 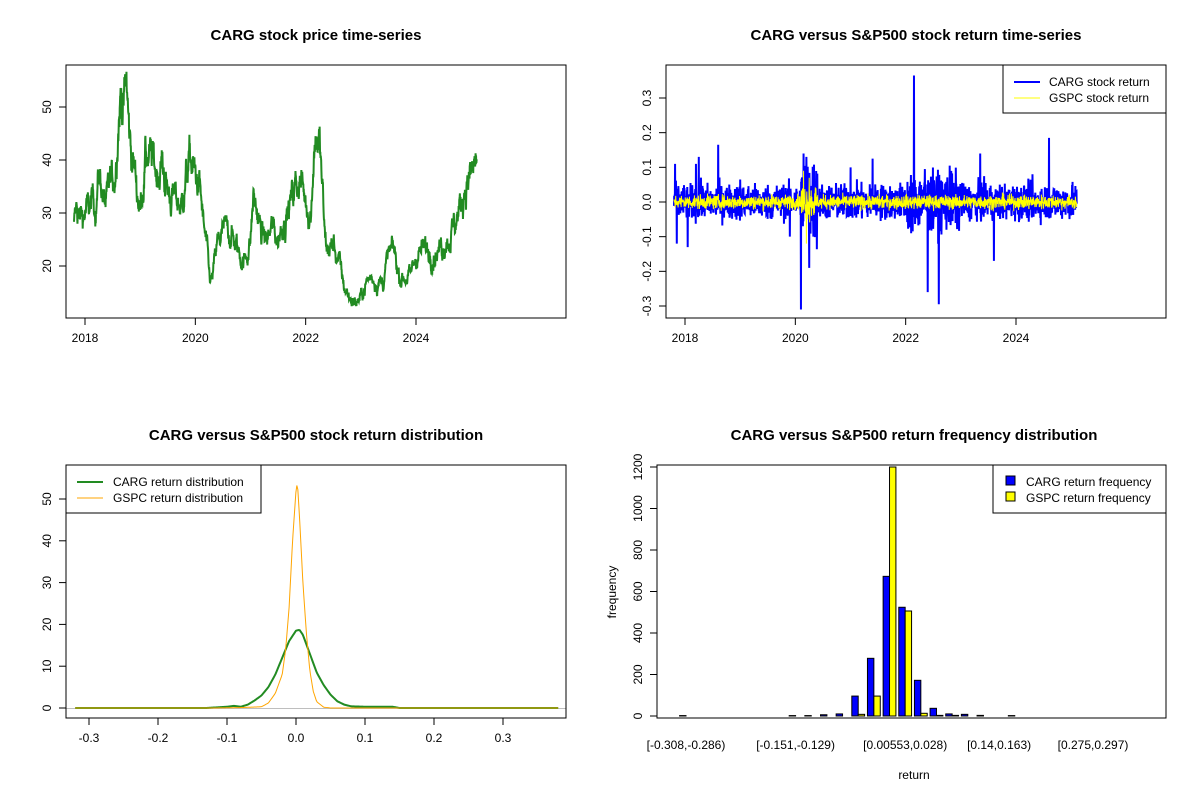 What do you see at coordinates (47, 666) in the screenshot?
I see `y-tick-label: 10` at bounding box center [47, 666].